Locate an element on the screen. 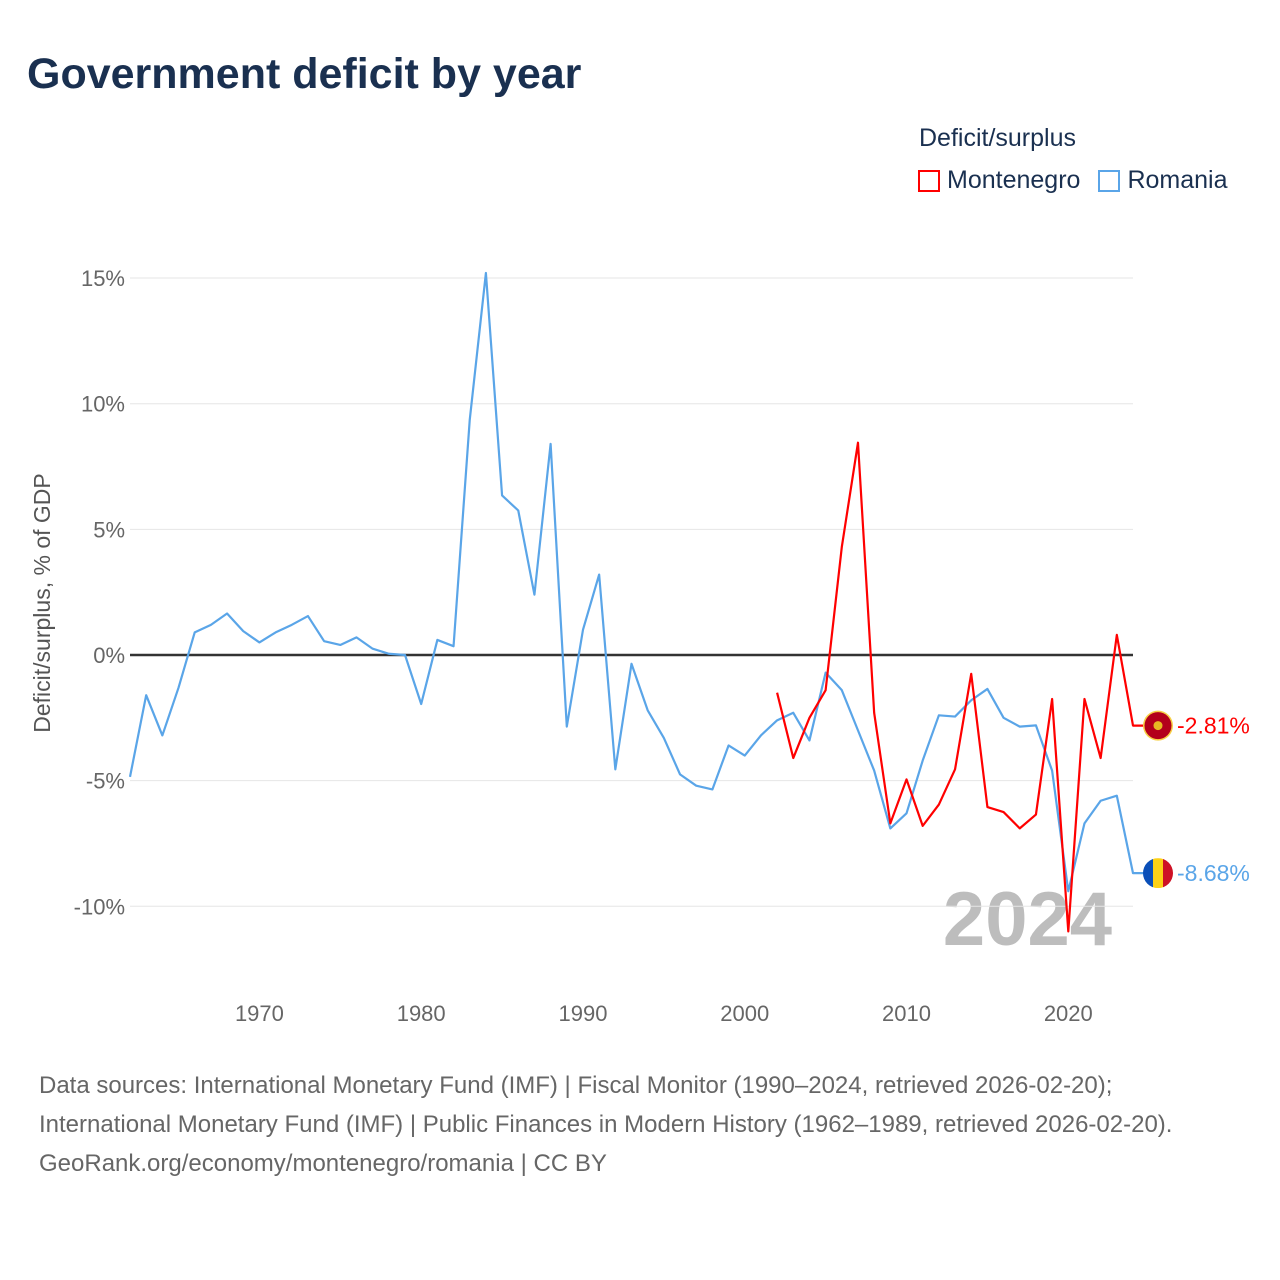 This screenshot has height=1280, width=1280. legend-item-montenegro: Montenegro is located at coordinates (999, 180).